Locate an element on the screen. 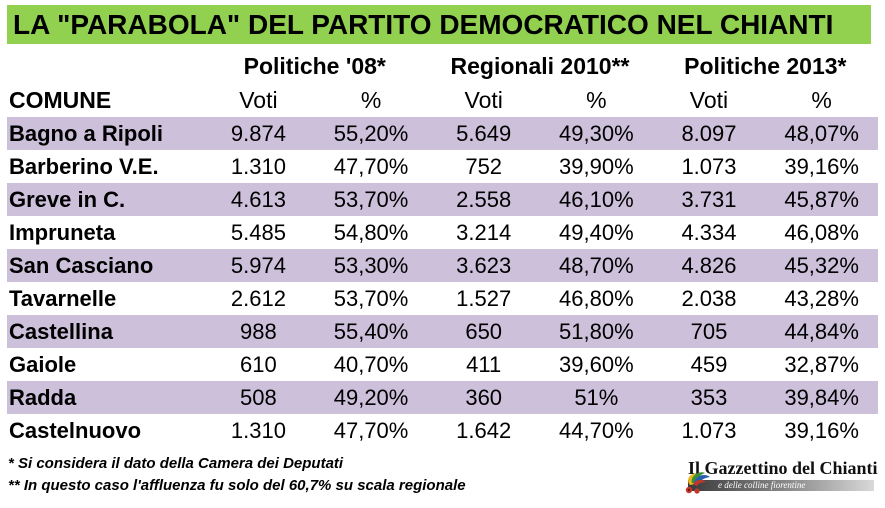 The height and width of the screenshot is (508, 885). cell-comune: Castellina is located at coordinates (61, 331).